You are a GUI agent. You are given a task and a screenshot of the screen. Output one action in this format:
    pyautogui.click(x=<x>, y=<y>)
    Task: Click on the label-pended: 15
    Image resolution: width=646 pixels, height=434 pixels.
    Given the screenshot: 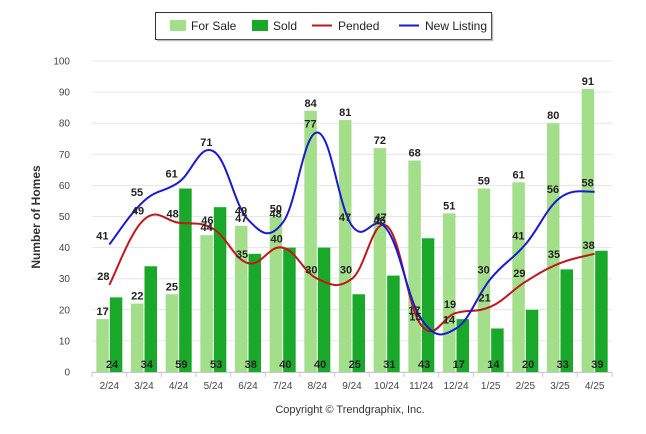 What is the action you would take?
    pyautogui.click(x=415, y=317)
    